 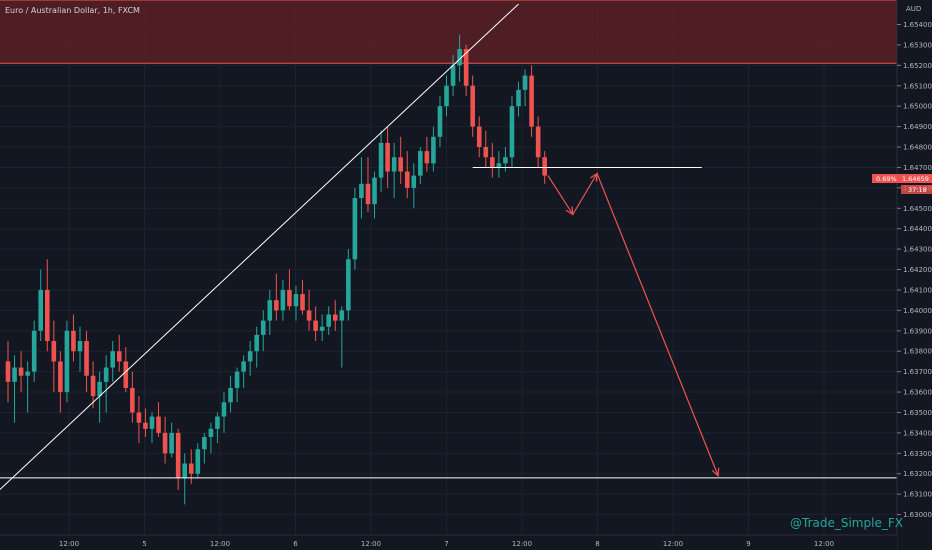 I want to click on y-tick-label: 1.65200, so click(x=917, y=66).